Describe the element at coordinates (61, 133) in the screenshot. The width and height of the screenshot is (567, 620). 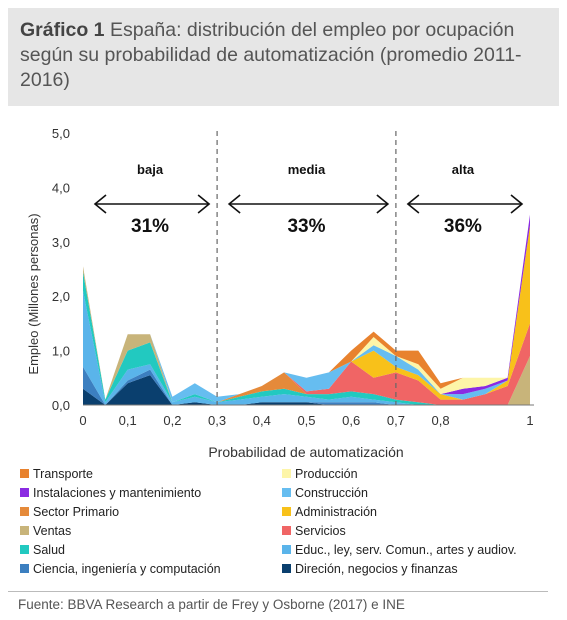
I see `y-tick-label: 5,0` at that location.